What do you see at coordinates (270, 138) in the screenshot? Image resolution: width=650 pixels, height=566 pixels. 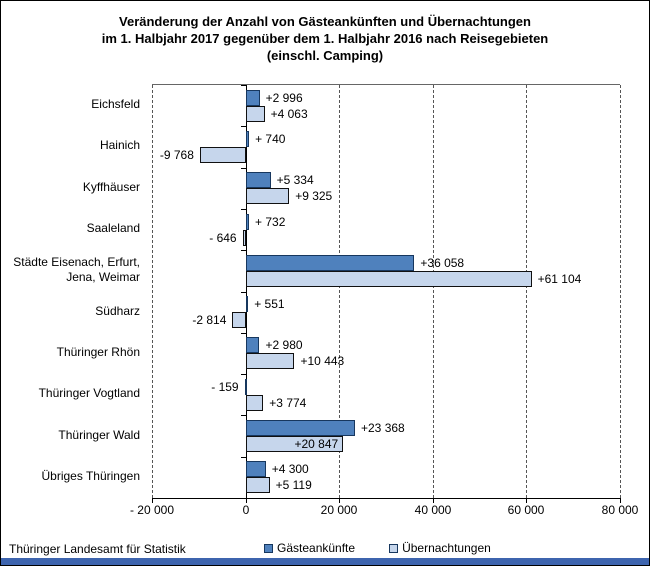 I see `bar-value-label: + 740` at bounding box center [270, 138].